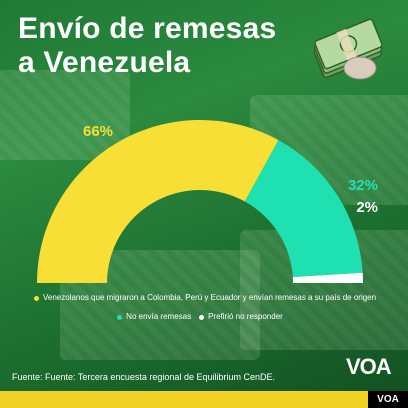 This screenshot has height=408, width=408. What do you see at coordinates (120, 317) in the screenshot?
I see `legend-dot-teal` at bounding box center [120, 317].